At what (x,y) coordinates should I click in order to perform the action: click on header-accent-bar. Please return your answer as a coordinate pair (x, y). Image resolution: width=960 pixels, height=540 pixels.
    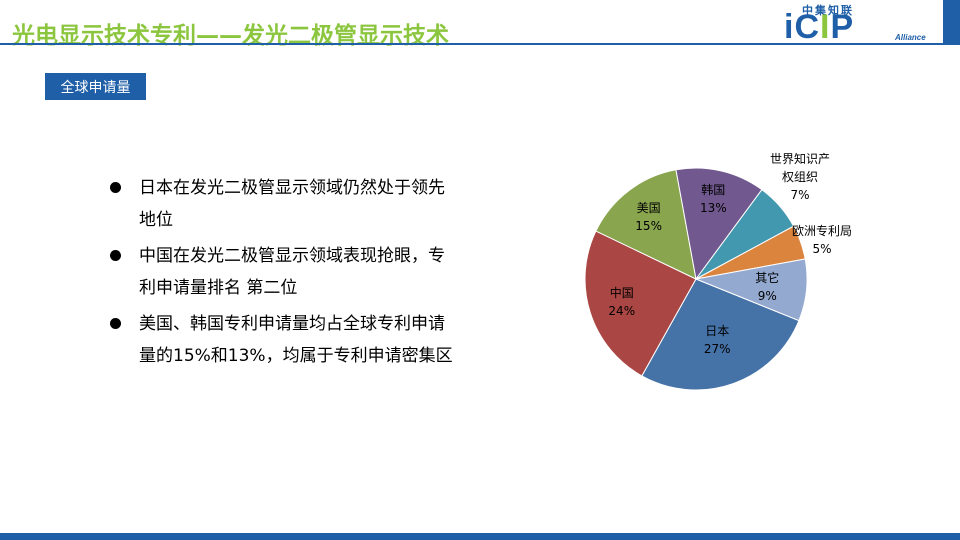
    Looking at the image, I should click on (951, 22).